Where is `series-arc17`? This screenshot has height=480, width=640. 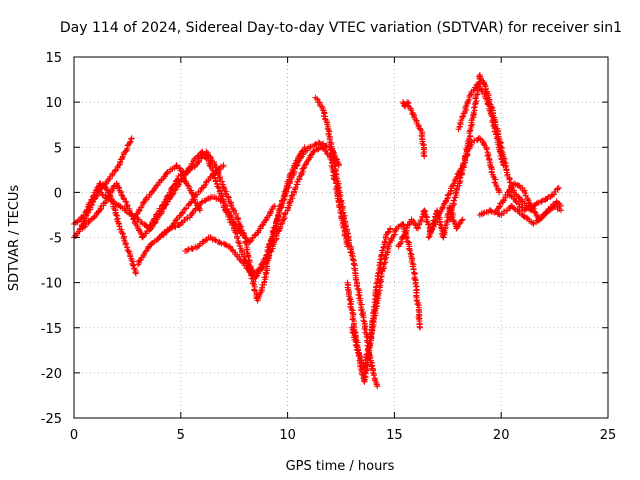 series-arc17 is located at coordinates (481, 125).